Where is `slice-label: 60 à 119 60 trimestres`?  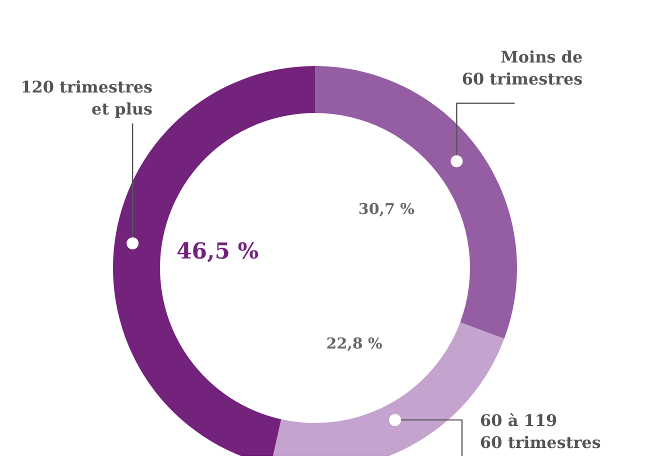 slice-label: 60 à 119 60 trimestres is located at coordinates (540, 431).